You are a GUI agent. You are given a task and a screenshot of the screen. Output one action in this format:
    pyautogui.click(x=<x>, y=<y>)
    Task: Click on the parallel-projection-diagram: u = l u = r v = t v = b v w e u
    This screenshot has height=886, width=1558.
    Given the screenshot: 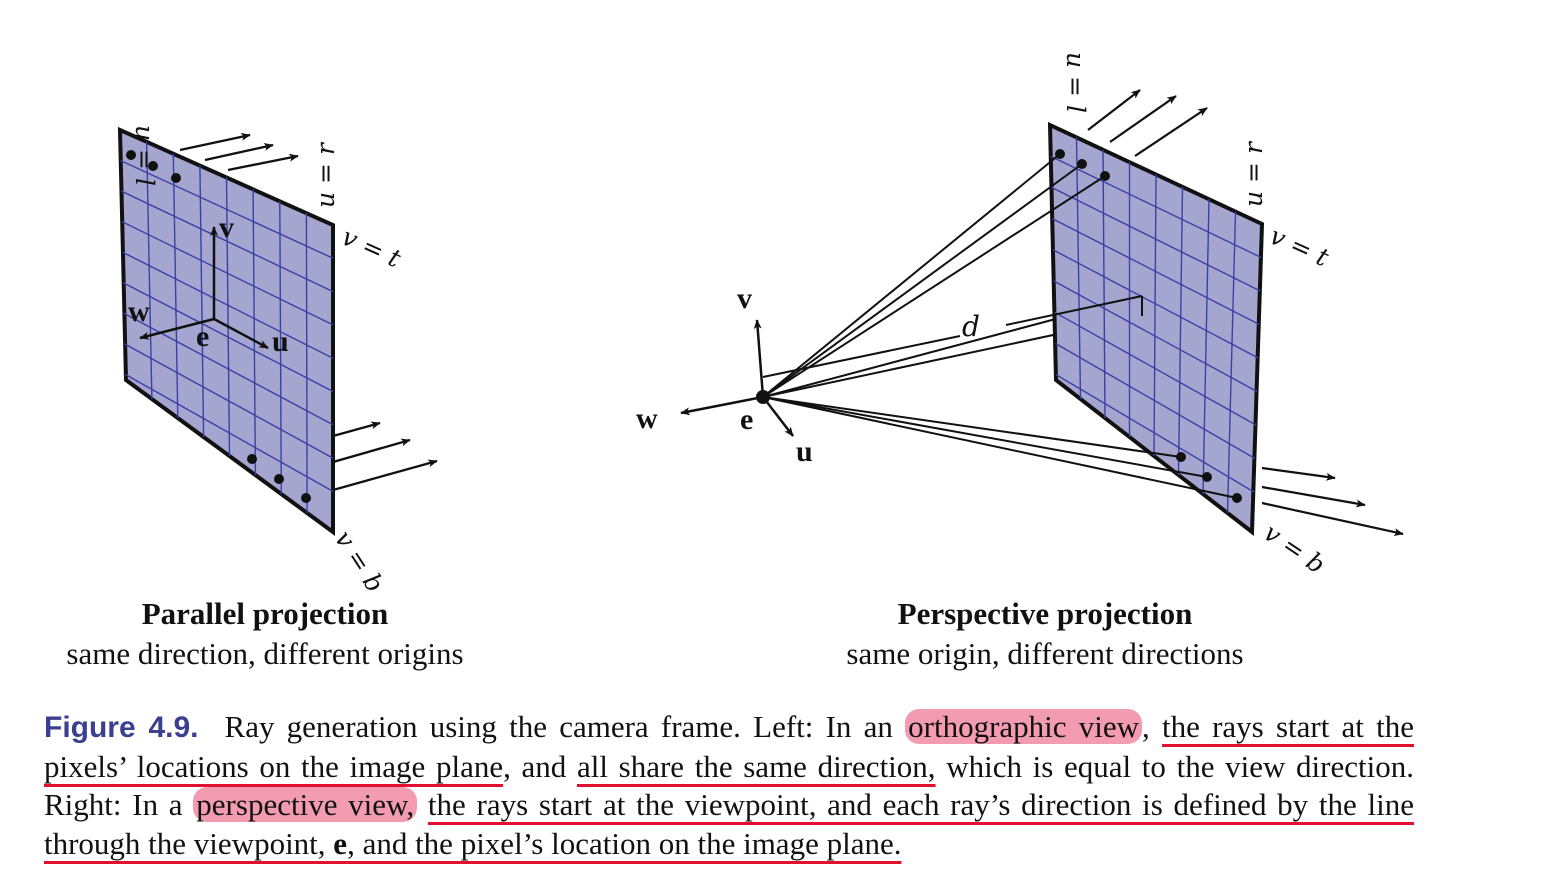 What is the action you would take?
    pyautogui.click(x=277, y=361)
    